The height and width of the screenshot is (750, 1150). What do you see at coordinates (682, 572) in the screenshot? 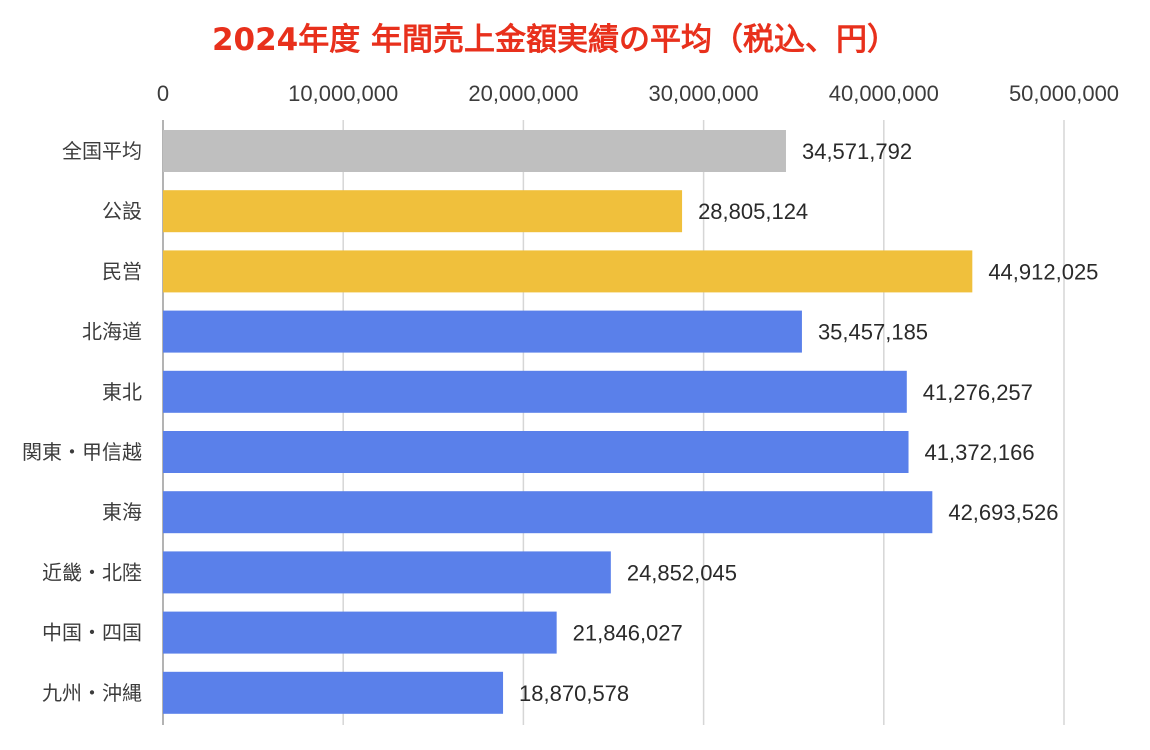
I see `data-label-7: 24,852,045` at bounding box center [682, 572].